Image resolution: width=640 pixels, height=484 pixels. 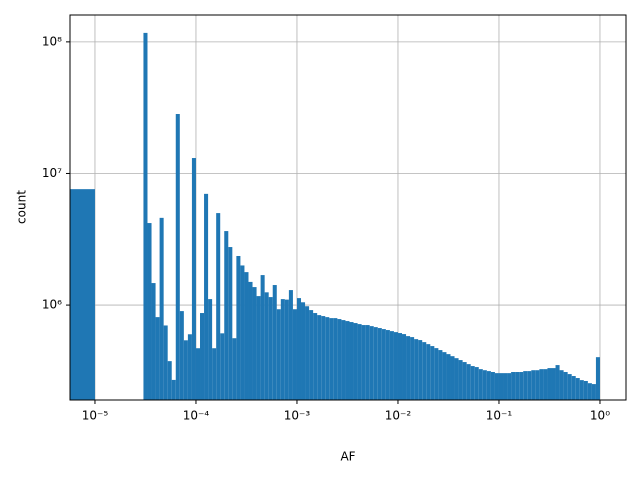 I want to click on x-tick-label: 10⁰, so click(x=600, y=416).